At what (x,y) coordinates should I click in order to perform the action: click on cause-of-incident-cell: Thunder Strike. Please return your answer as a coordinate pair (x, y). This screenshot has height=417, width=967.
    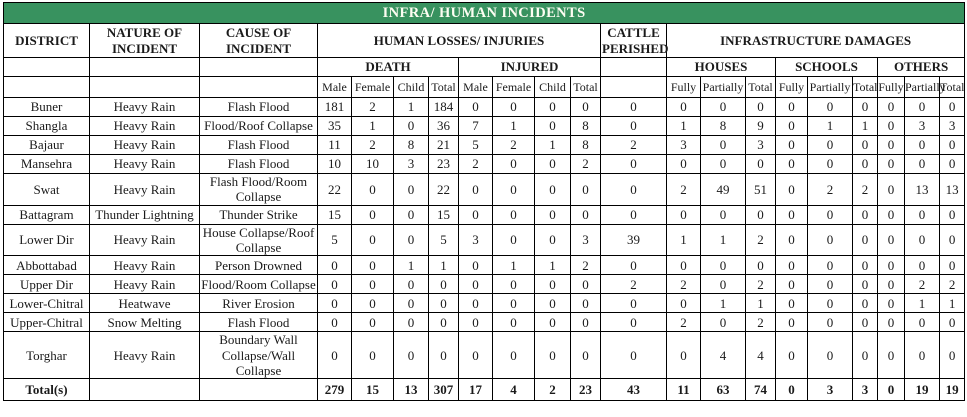
    Looking at the image, I should click on (258, 214).